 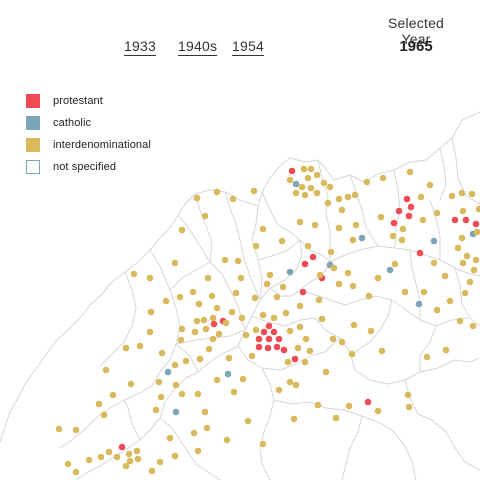 What do you see at coordinates (88, 145) in the screenshot?
I see `legend-item-interdenominational: interdenominational` at bounding box center [88, 145].